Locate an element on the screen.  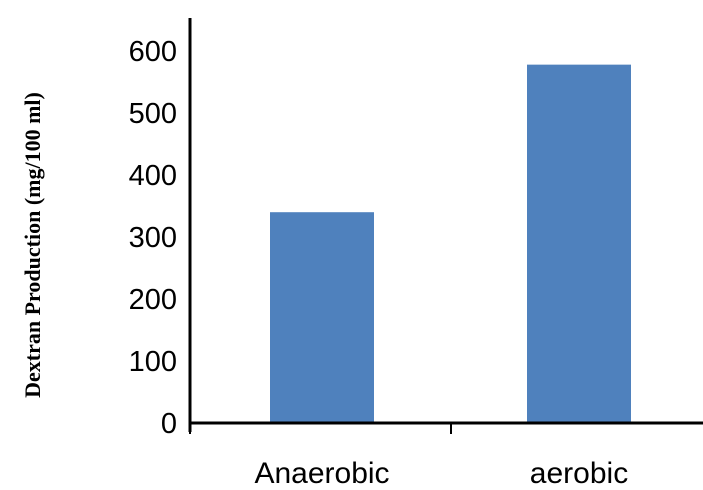
y-tick-labels: 0 100 200 300 400 500 600 is located at coordinates (153, 238).